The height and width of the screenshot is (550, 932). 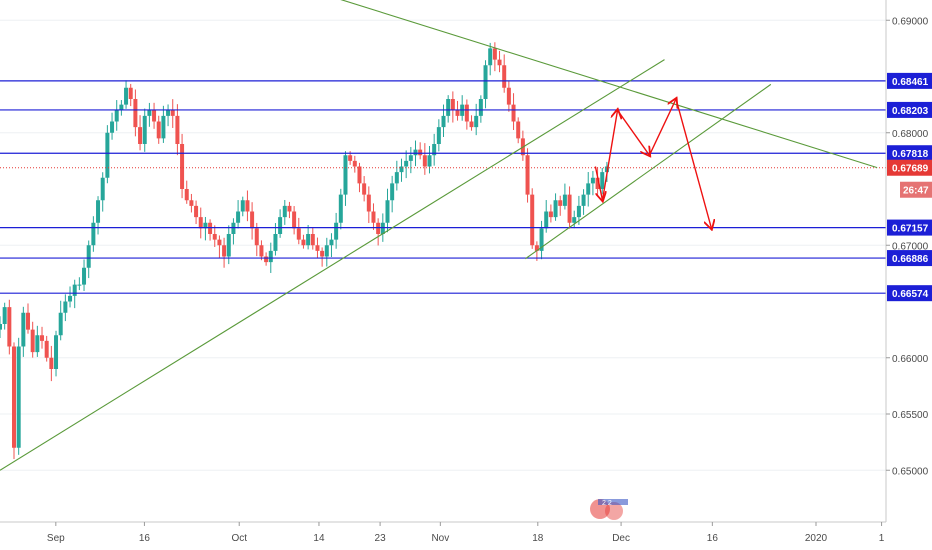 What do you see at coordinates (145, 538) in the screenshot?
I see `time-tick-label: 16` at bounding box center [145, 538].